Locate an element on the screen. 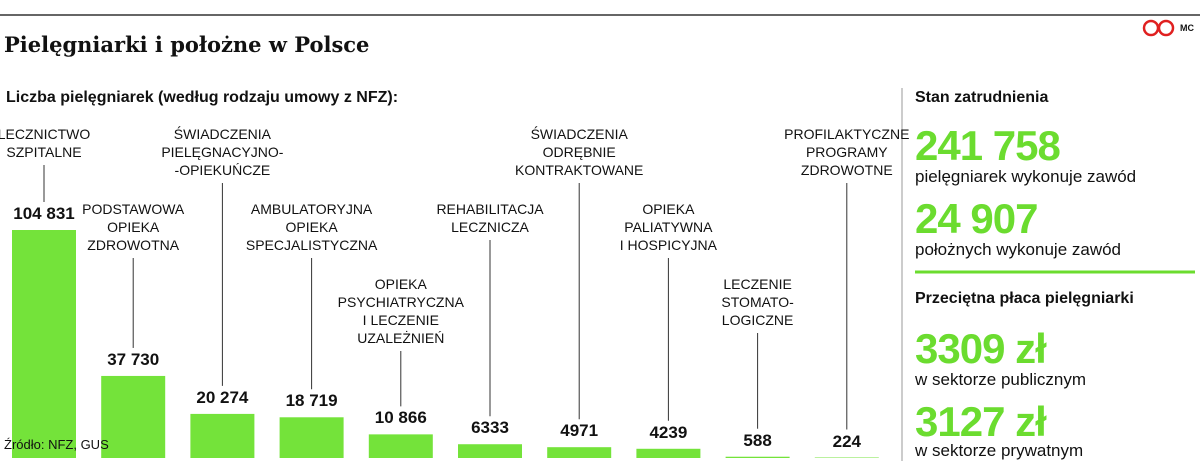 The height and width of the screenshot is (461, 1200). value-label: 588 is located at coordinates (757, 440).